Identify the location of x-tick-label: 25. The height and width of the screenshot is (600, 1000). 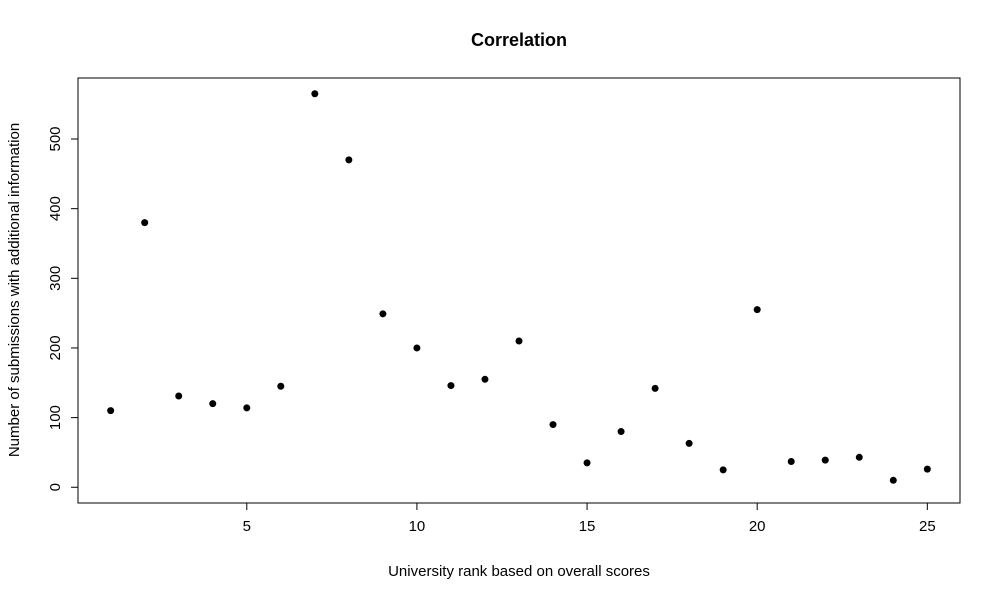
(927, 526).